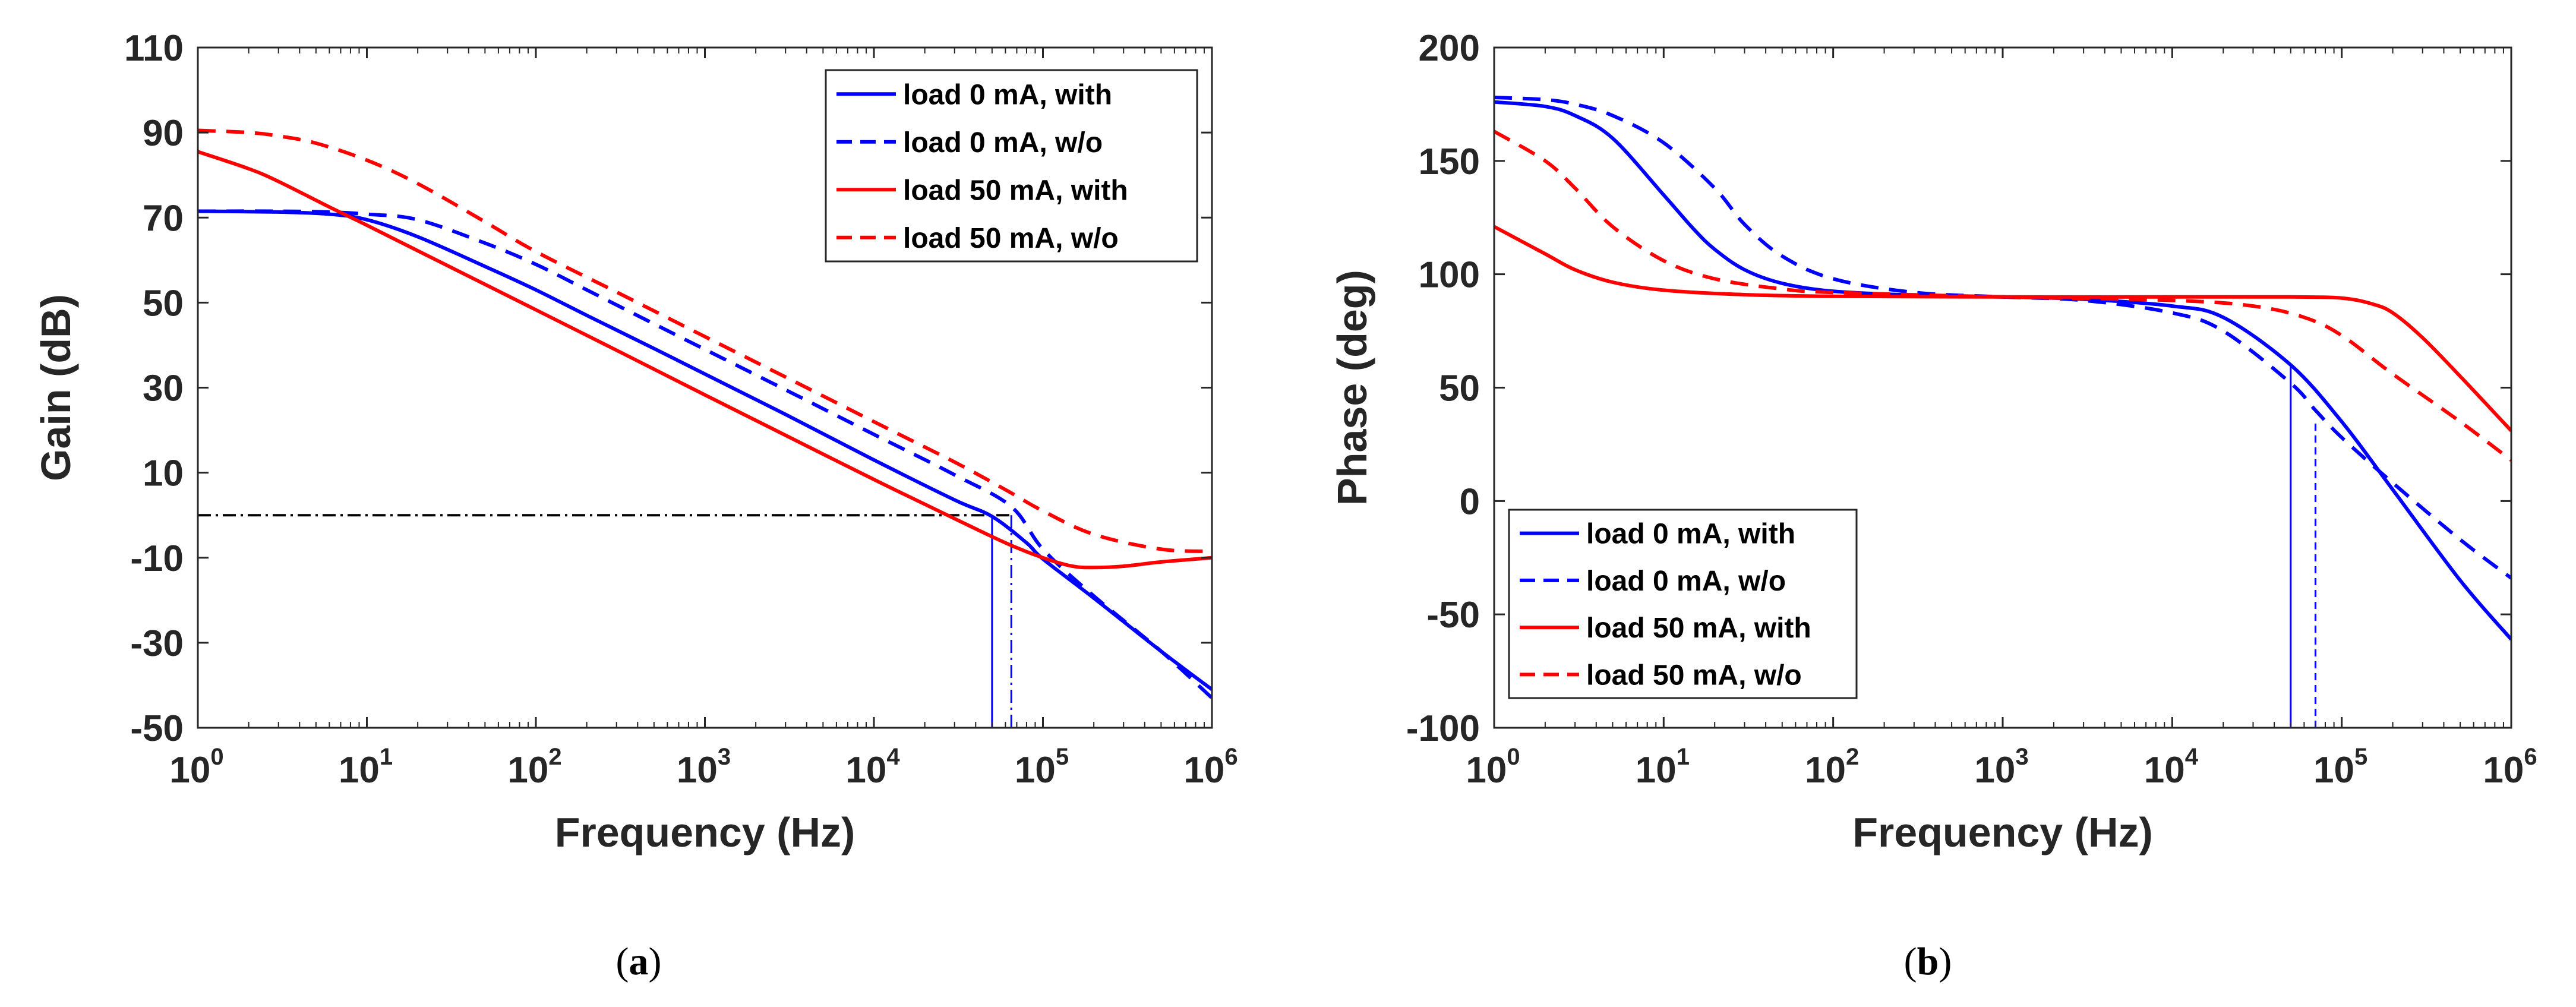  Describe the element at coordinates (1449, 161) in the screenshot. I see `phase-y-tick-label: 150` at that location.